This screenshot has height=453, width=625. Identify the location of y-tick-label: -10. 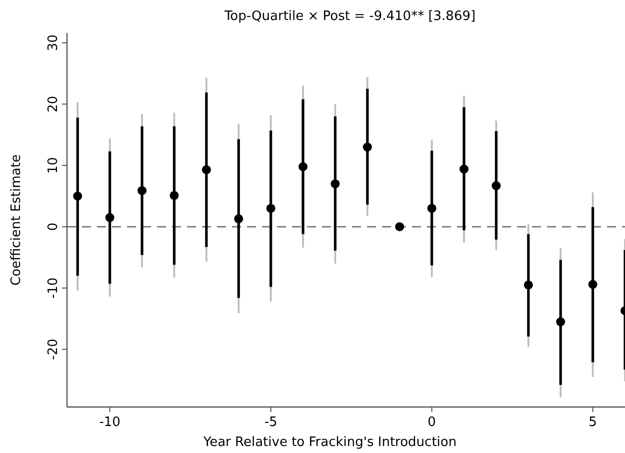
(53, 288).